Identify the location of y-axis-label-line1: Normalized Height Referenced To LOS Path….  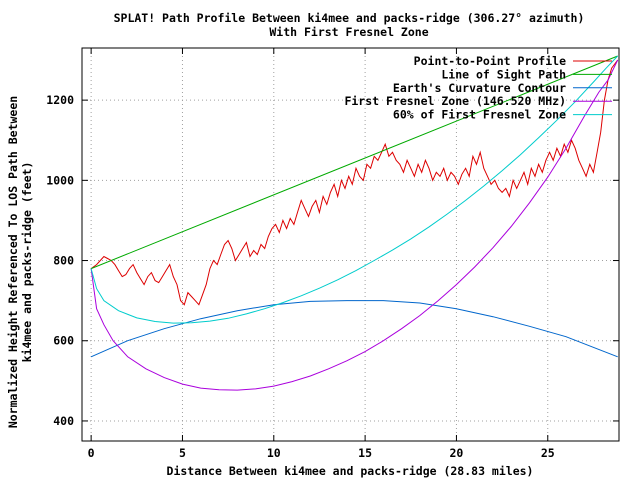
(13, 262).